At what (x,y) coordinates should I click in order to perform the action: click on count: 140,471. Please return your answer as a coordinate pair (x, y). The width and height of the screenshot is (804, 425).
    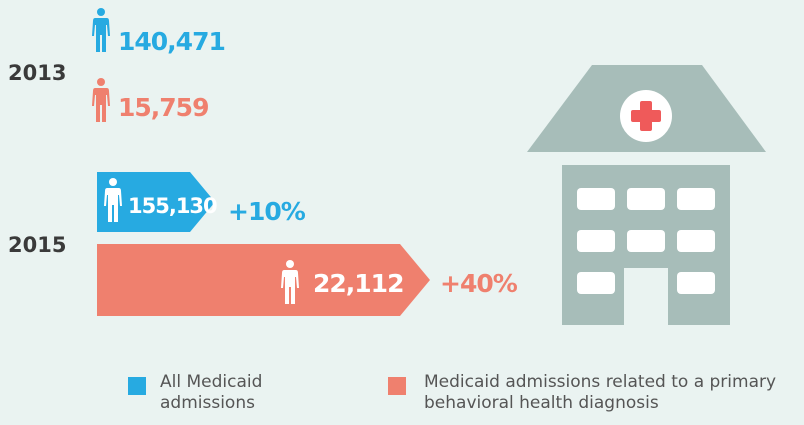
    Looking at the image, I should click on (171, 41).